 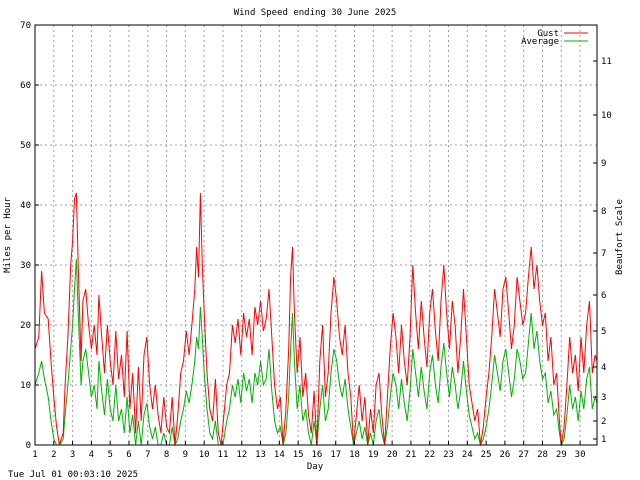 I want to click on x-tick-label: 13, so click(x=260, y=455).